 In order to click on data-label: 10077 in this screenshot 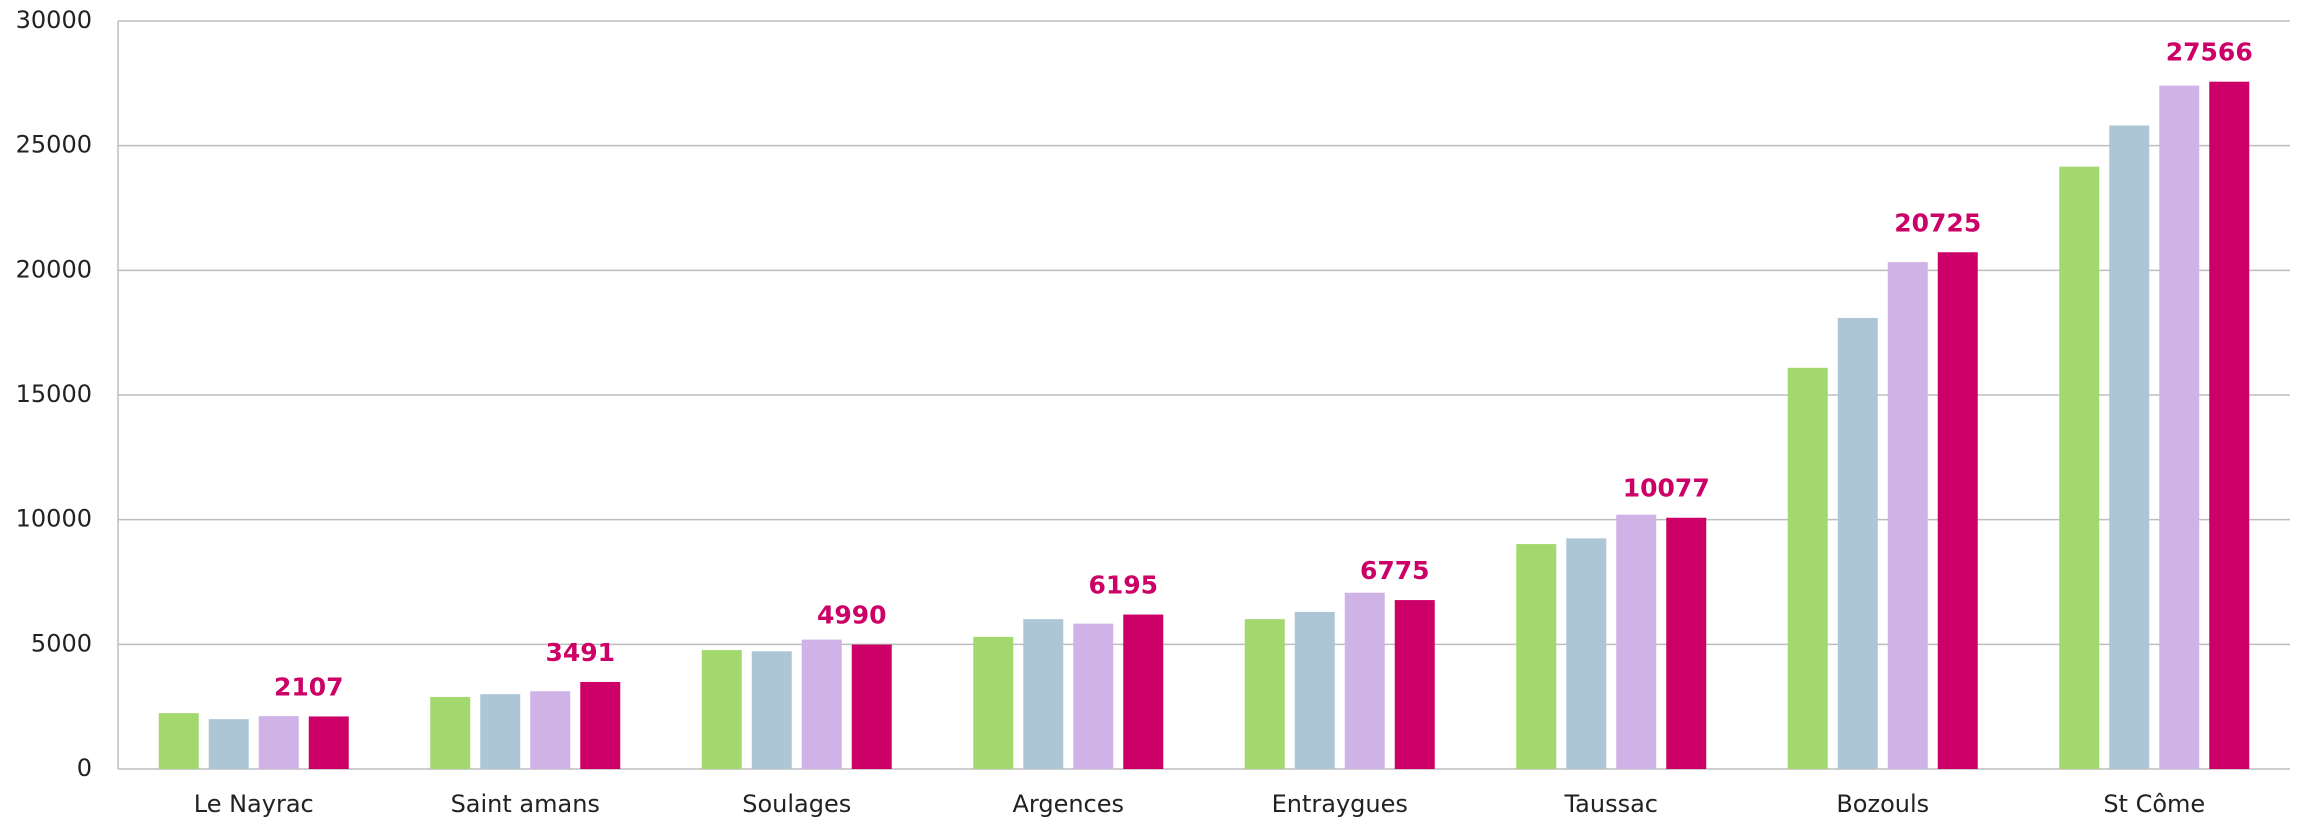, I will do `click(1666, 488)`.